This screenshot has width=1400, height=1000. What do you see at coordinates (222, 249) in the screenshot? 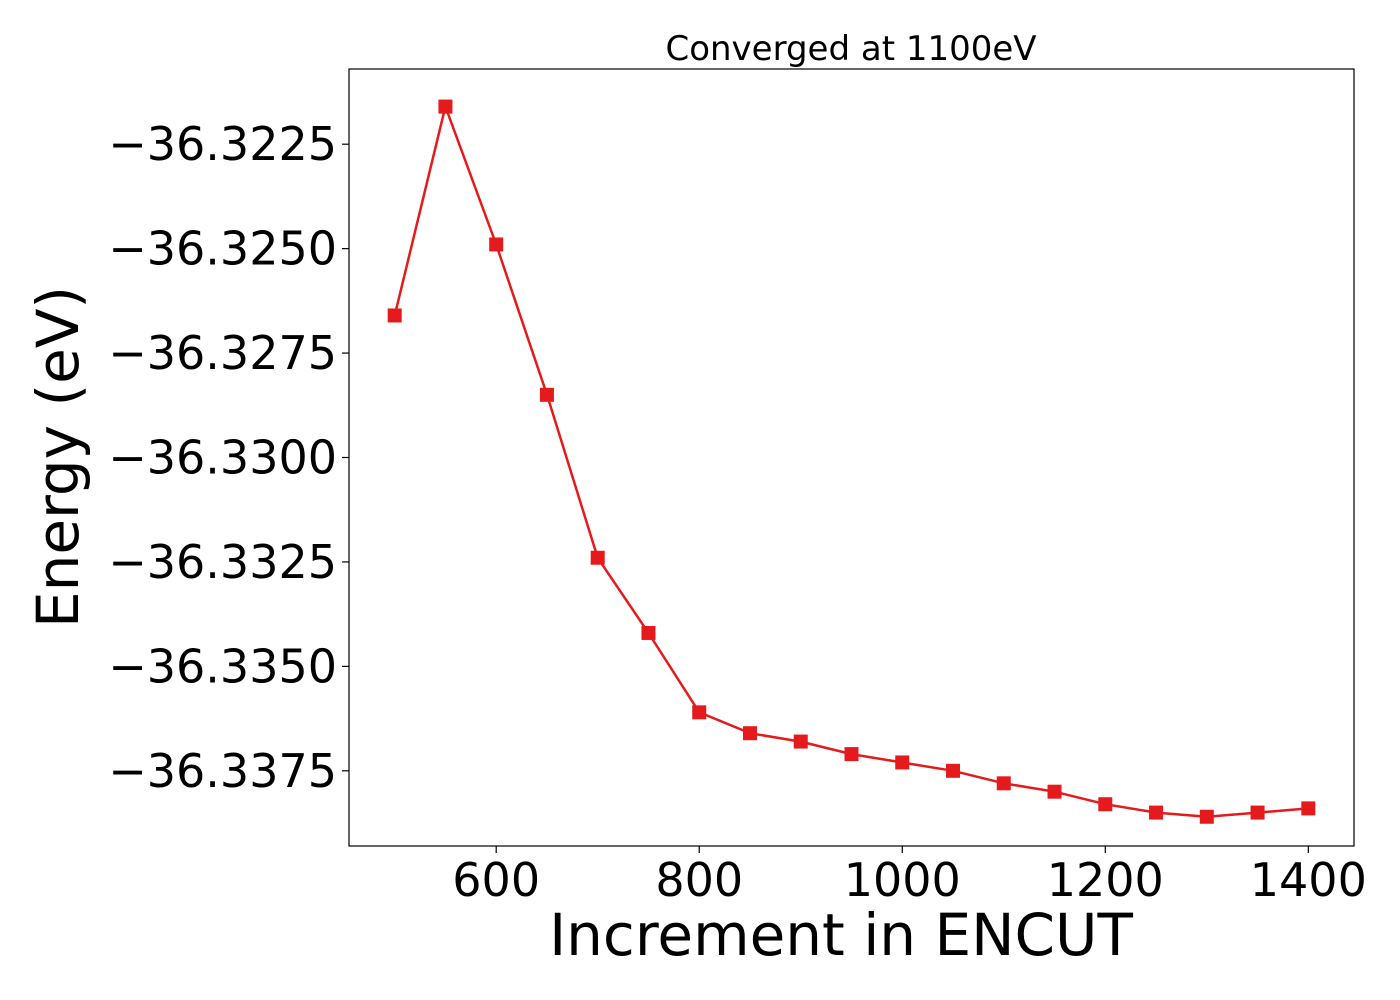
I see `y-tick-label: −36.3250` at bounding box center [222, 249].